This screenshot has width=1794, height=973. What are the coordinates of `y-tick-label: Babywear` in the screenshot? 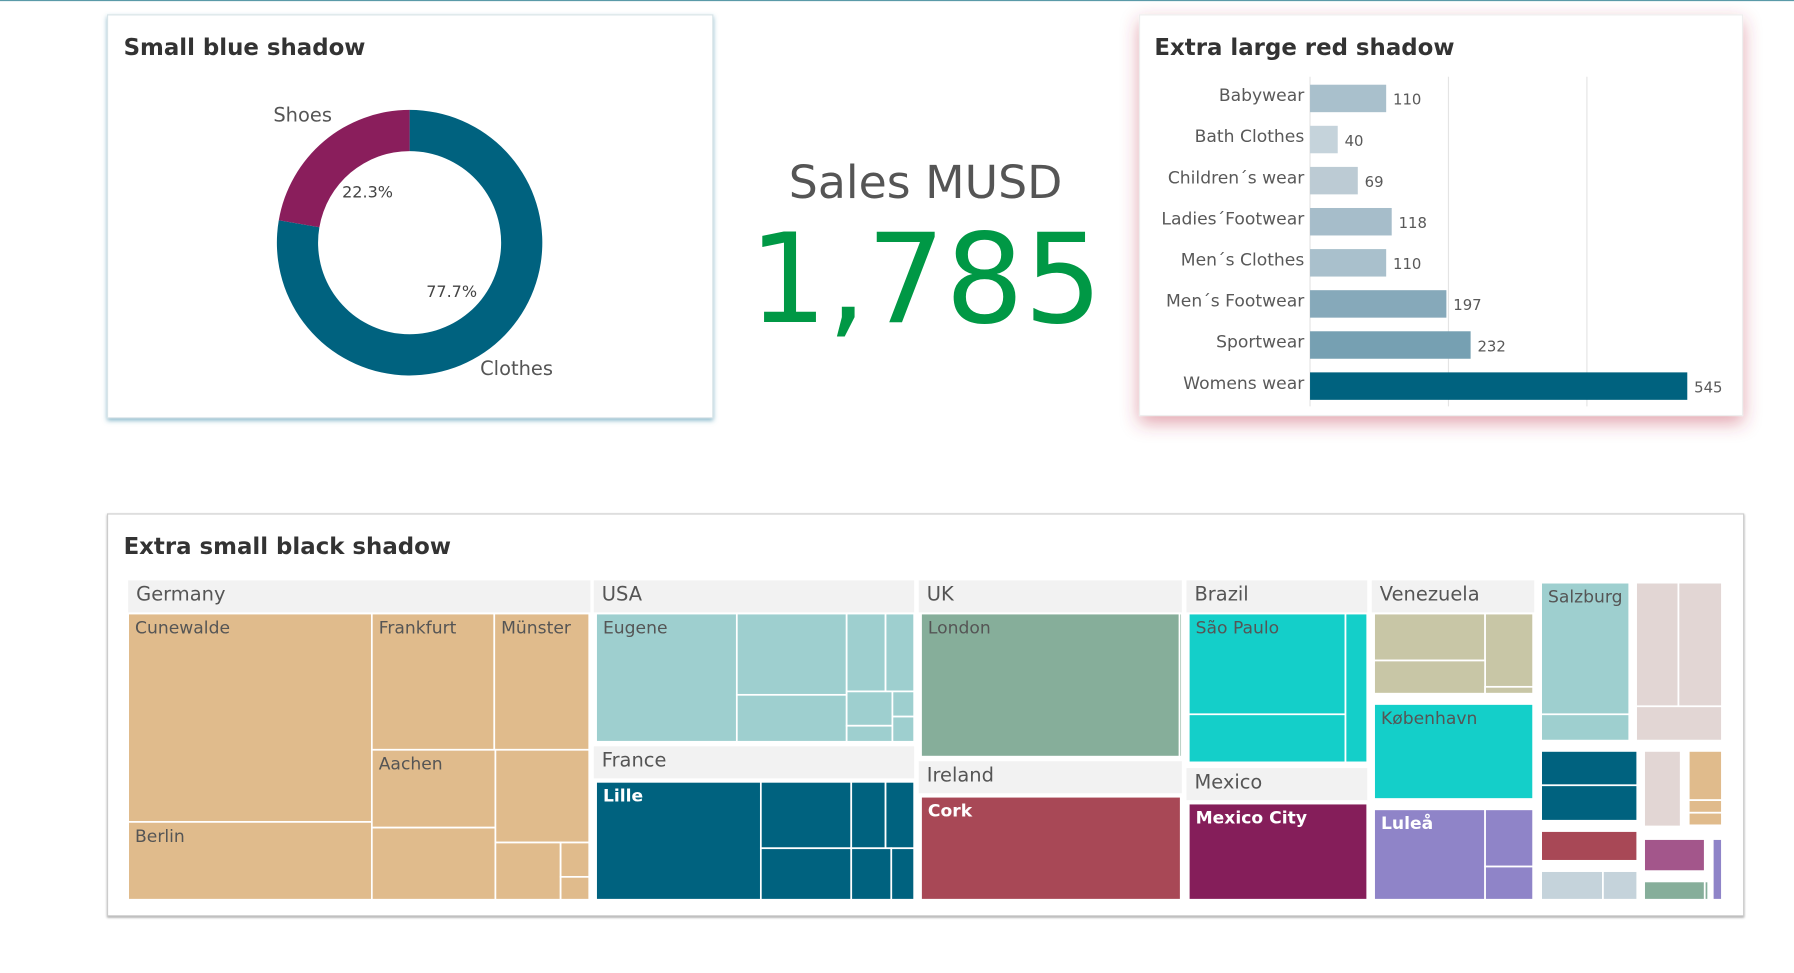 It's located at (1262, 96).